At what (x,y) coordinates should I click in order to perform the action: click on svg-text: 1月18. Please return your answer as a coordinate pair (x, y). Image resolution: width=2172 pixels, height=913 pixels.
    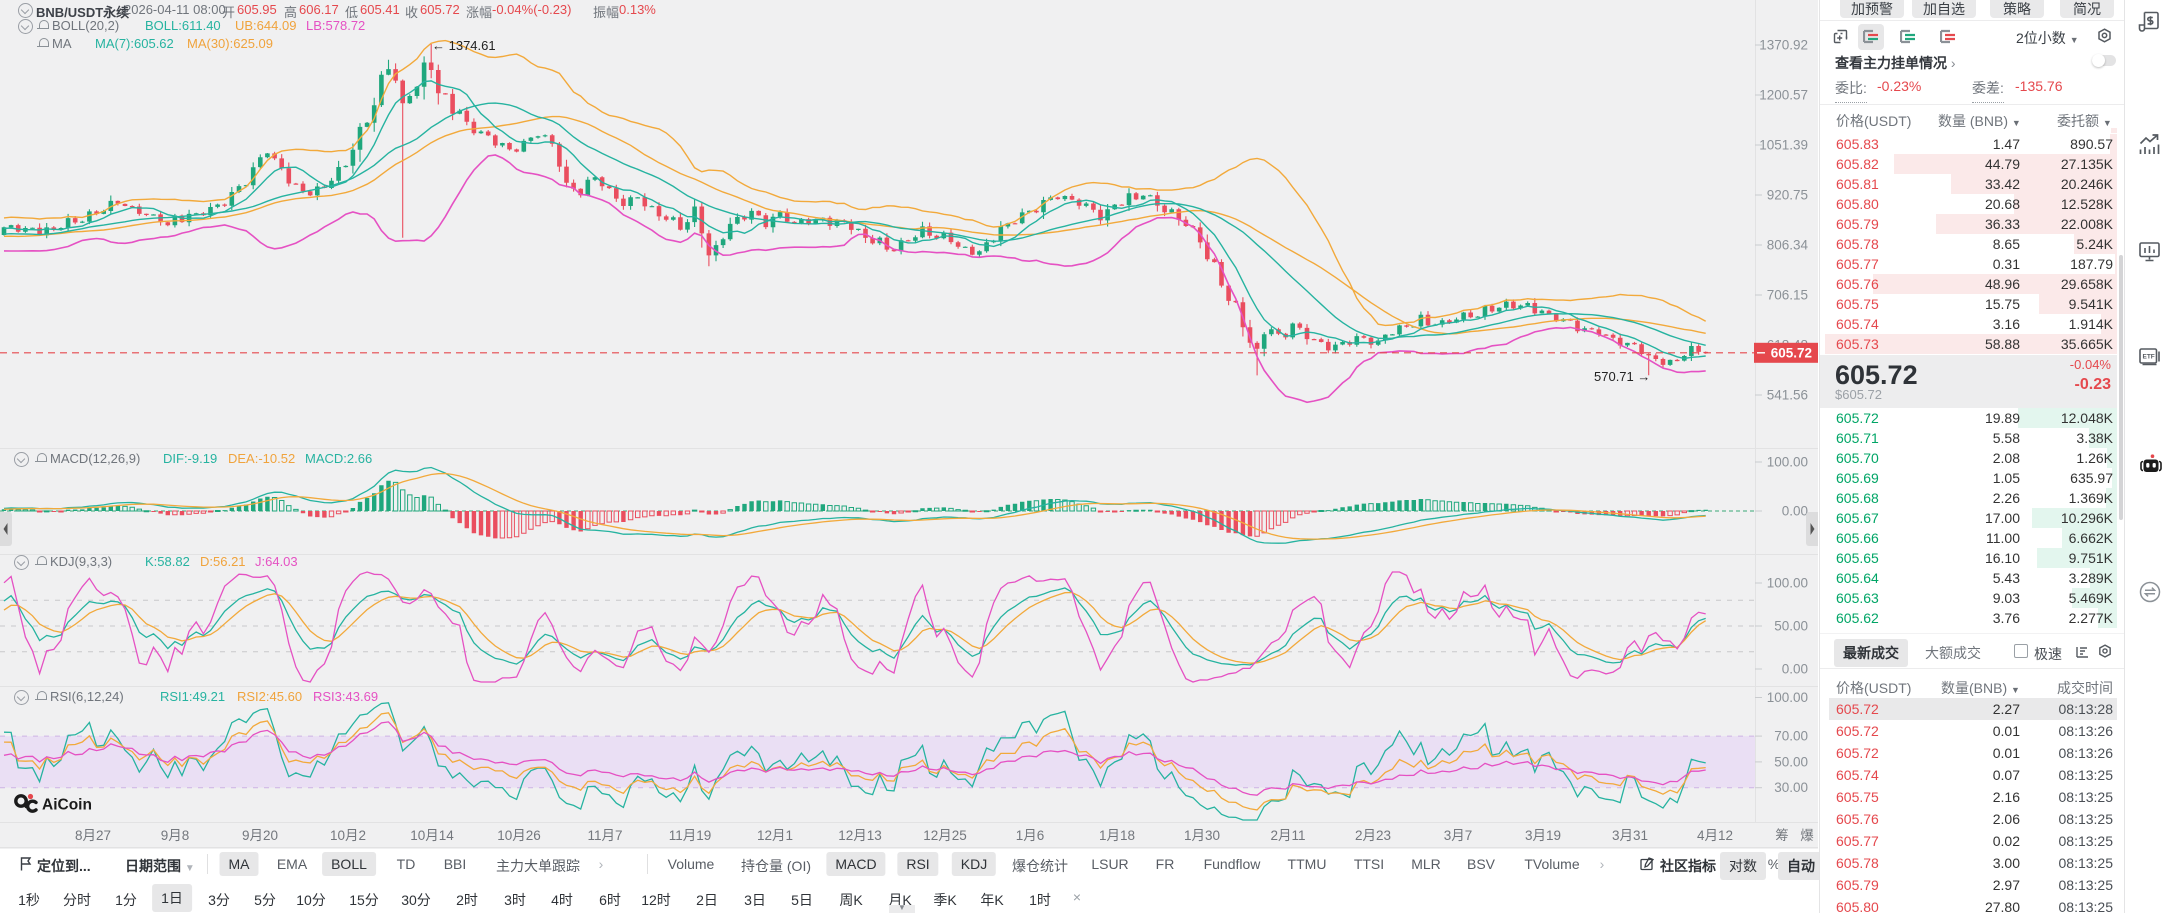
    Looking at the image, I should click on (1117, 835).